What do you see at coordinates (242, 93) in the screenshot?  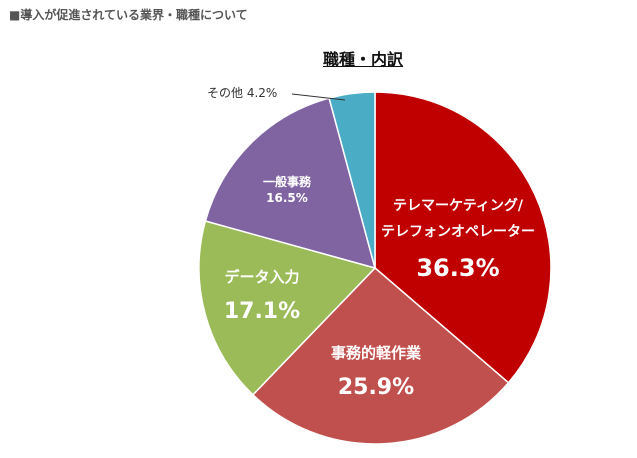 I see `data-label: その他 4.2%` at bounding box center [242, 93].